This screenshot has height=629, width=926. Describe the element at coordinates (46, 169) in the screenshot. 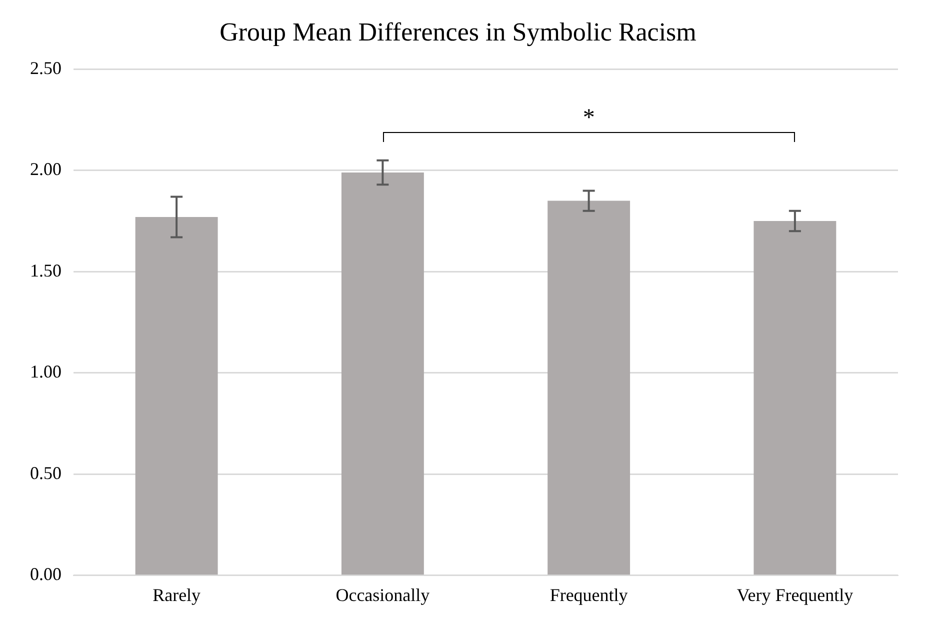

I see `y-tick-label: 2.00` at that location.